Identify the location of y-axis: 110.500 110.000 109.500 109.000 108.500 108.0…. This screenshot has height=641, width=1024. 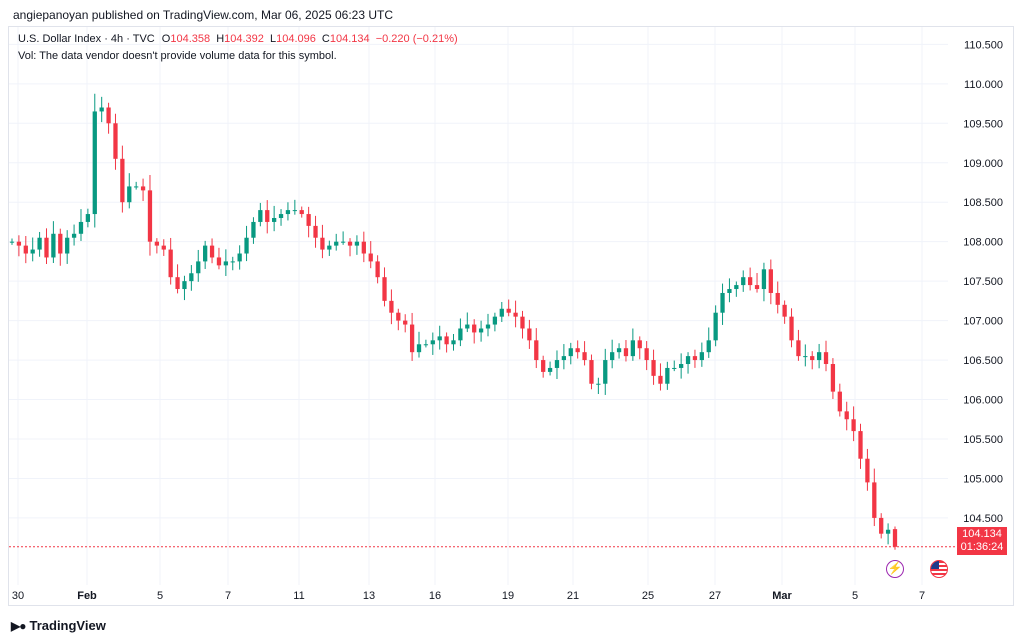
(983, 282).